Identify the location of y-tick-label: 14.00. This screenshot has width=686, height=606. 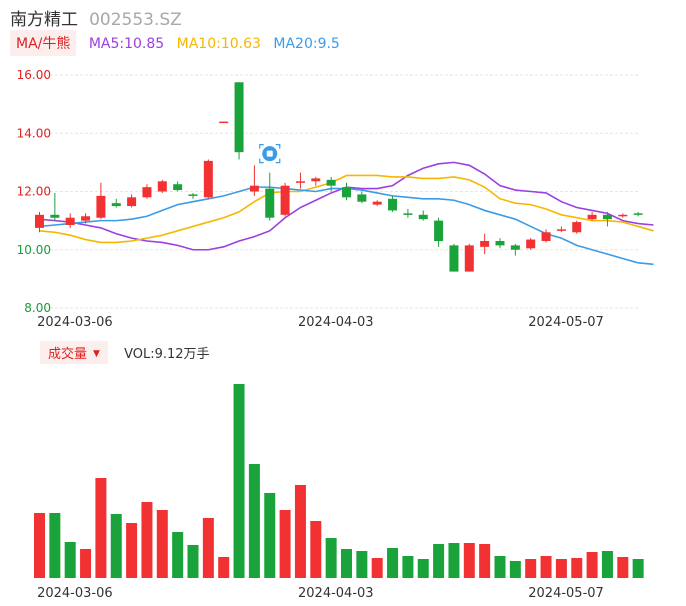
(34, 133).